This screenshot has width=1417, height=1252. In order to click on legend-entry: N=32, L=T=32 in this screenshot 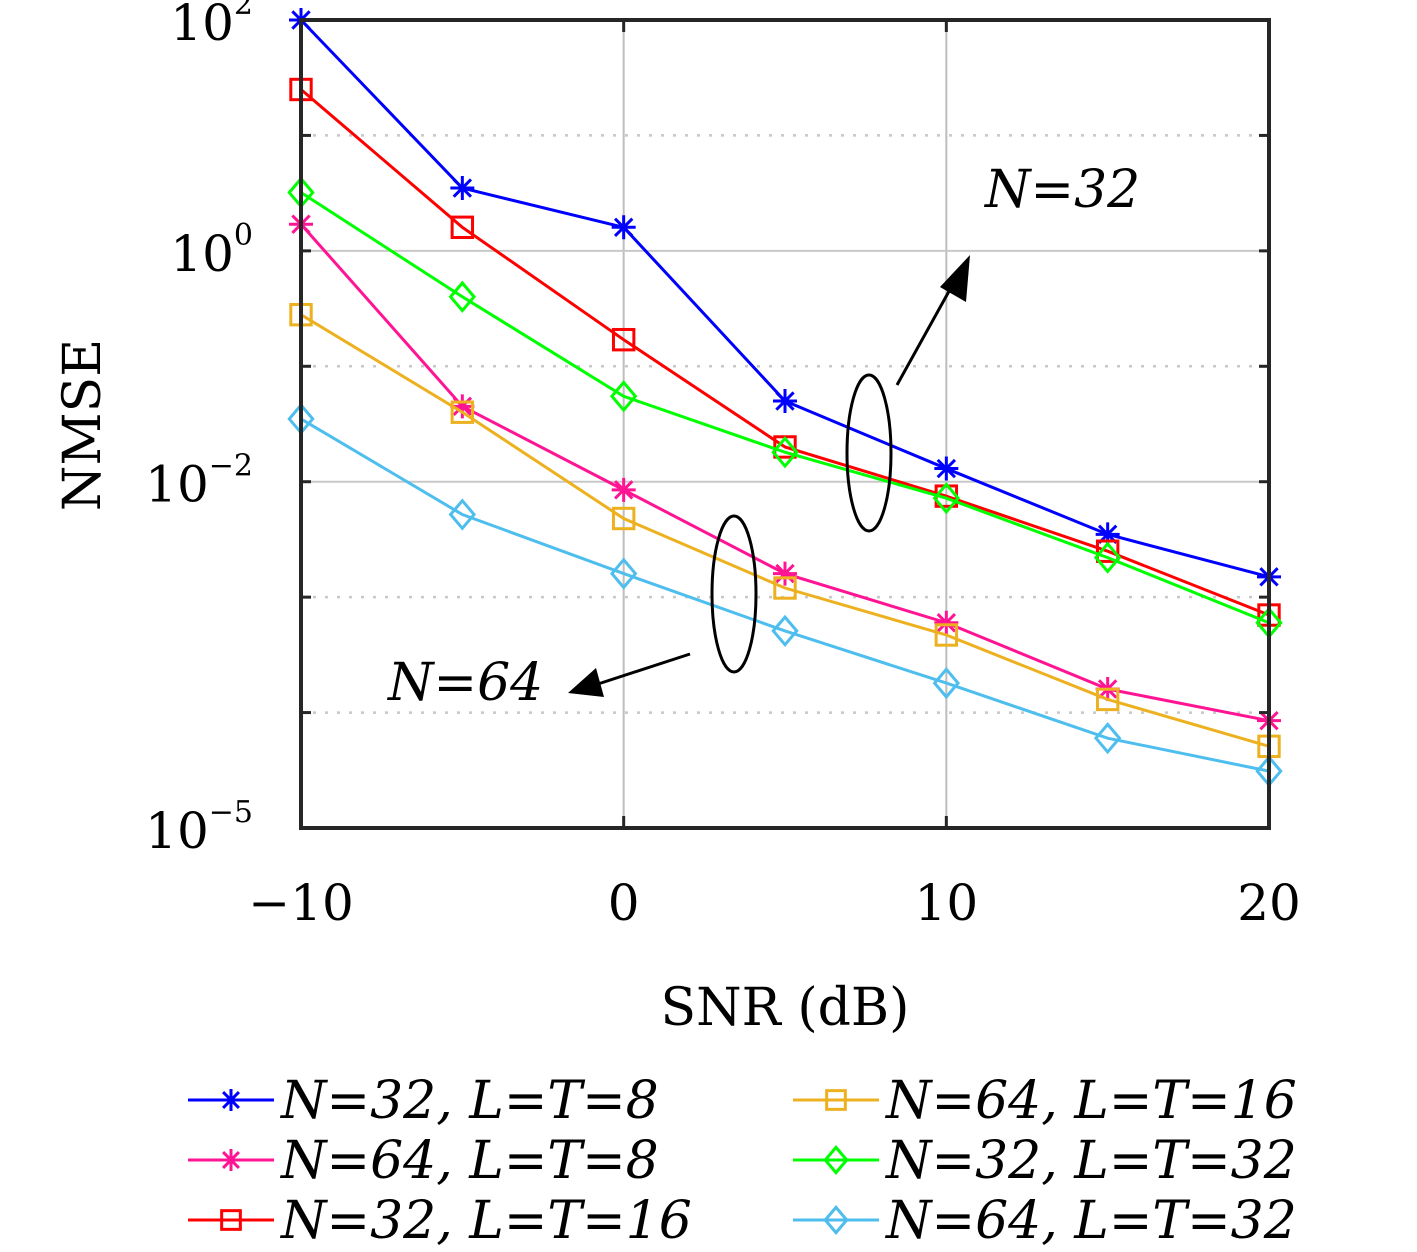, I will do `click(1045, 1161)`.